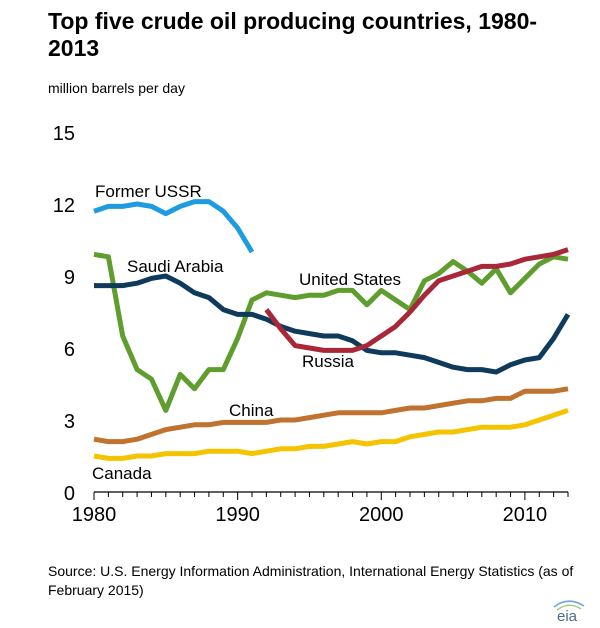  Describe the element at coordinates (122, 473) in the screenshot. I see `series-label-canada: Canada` at that location.